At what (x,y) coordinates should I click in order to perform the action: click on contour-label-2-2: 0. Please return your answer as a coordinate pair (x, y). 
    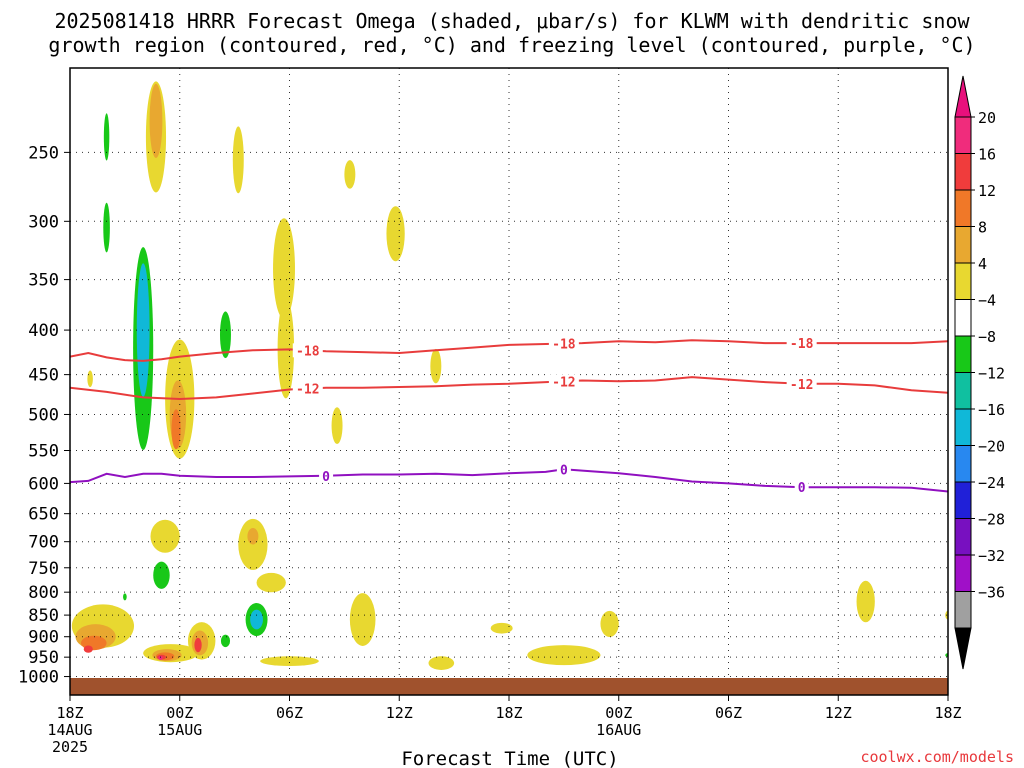
    Looking at the image, I should click on (802, 488).